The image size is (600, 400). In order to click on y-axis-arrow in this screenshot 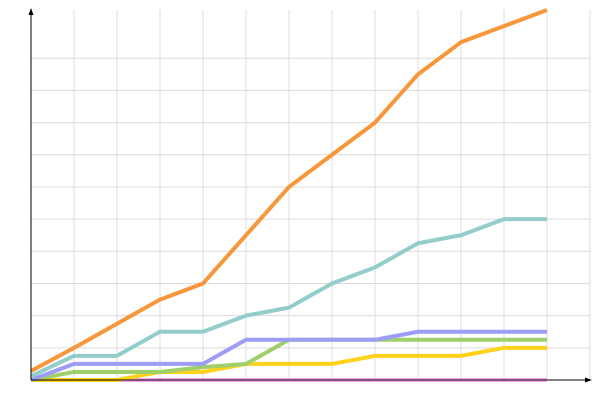, I will do `click(31, 11)`.